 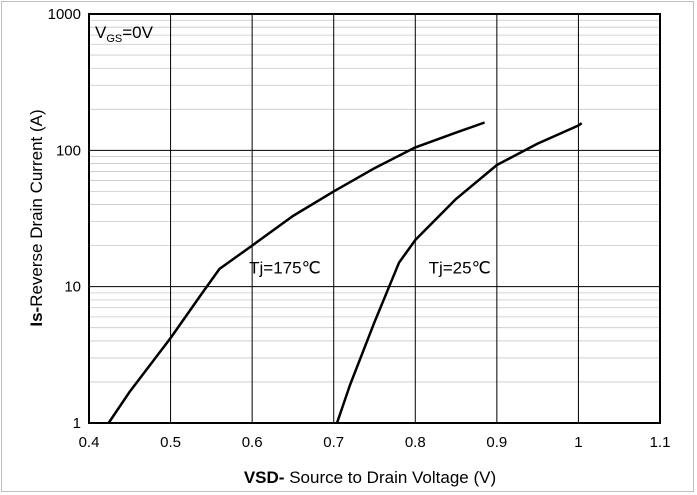 I want to click on y-tick-label: 100, so click(x=68, y=150).